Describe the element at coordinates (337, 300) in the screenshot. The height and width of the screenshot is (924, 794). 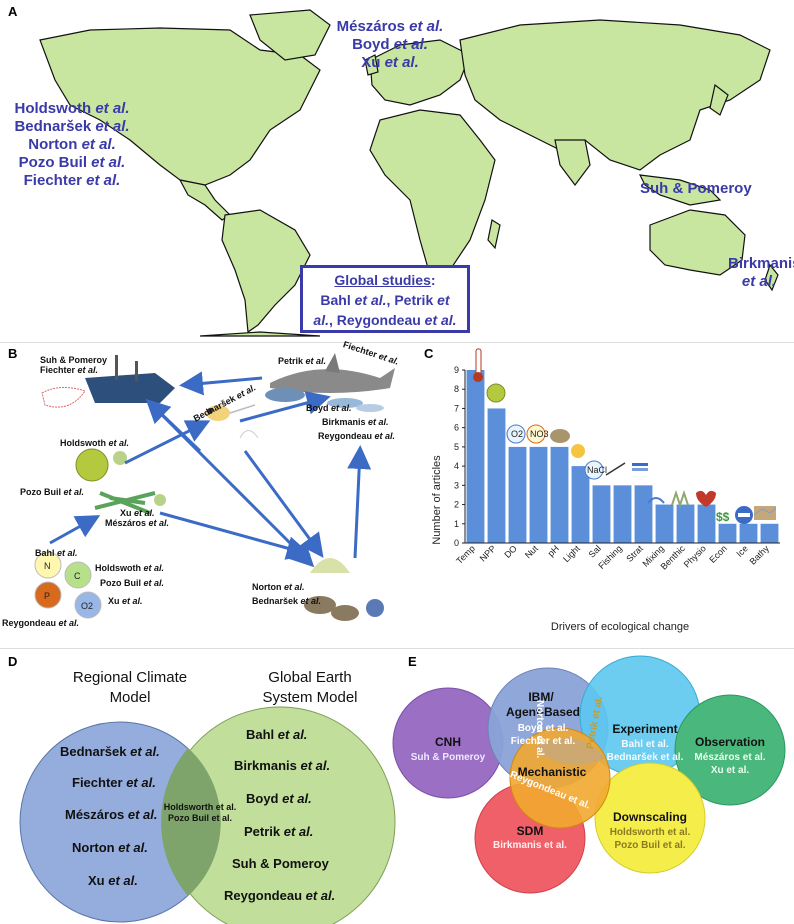
I see `global-bahl: Bahl` at that location.